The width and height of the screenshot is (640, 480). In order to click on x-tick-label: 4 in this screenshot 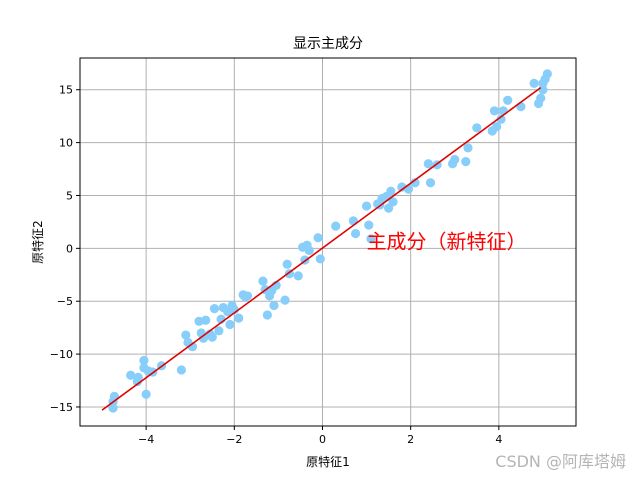, I will do `click(498, 439)`.